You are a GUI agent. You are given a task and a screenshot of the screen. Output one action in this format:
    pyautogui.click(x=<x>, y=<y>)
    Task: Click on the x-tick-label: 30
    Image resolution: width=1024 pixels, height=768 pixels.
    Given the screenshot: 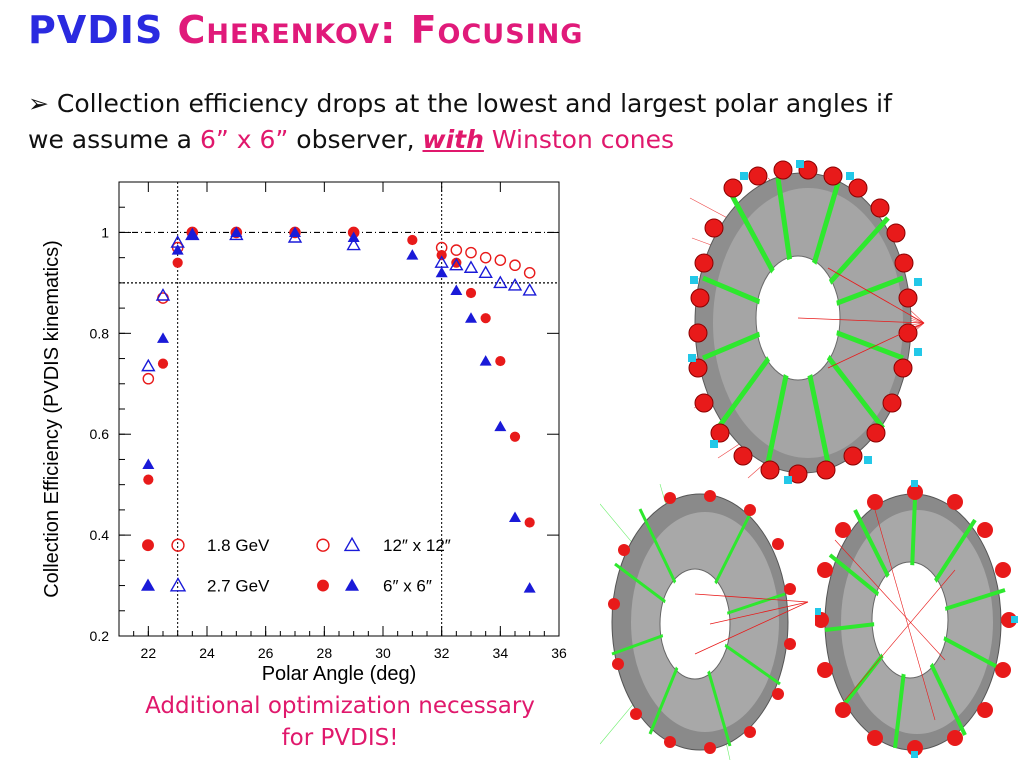 What is the action you would take?
    pyautogui.click(x=383, y=653)
    